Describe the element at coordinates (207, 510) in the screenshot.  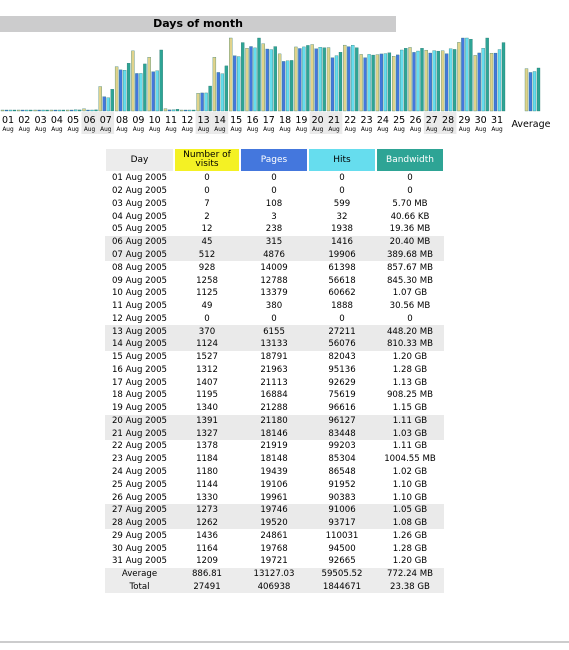
I see `cell-visits: 1273` at that location.